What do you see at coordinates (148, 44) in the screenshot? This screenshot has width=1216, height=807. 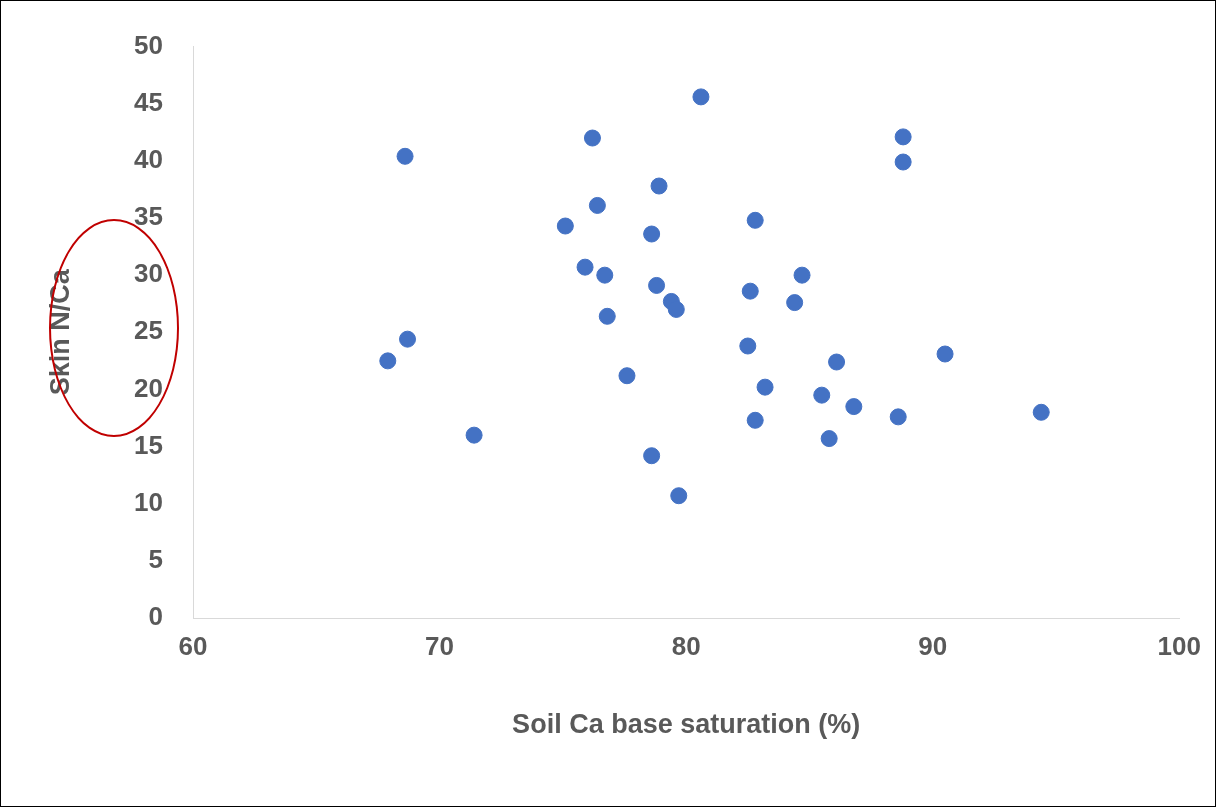 I see `y-tick-label: 50` at bounding box center [148, 44].